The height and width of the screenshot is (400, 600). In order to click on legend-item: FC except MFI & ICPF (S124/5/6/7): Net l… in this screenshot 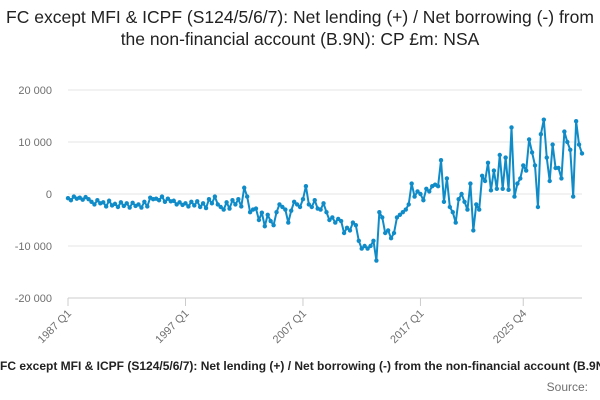, I will do `click(300, 366)`.